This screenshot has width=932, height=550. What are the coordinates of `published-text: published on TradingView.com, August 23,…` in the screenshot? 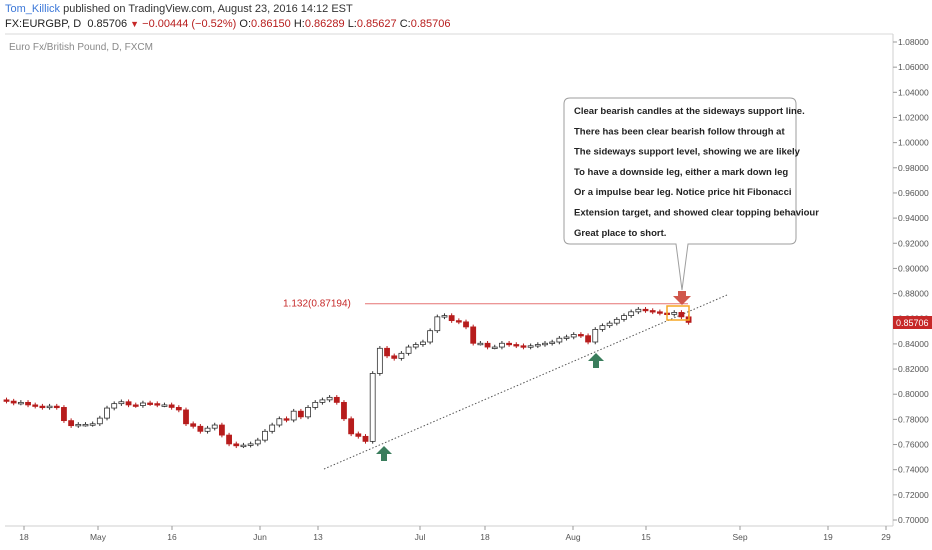 It's located at (208, 9).